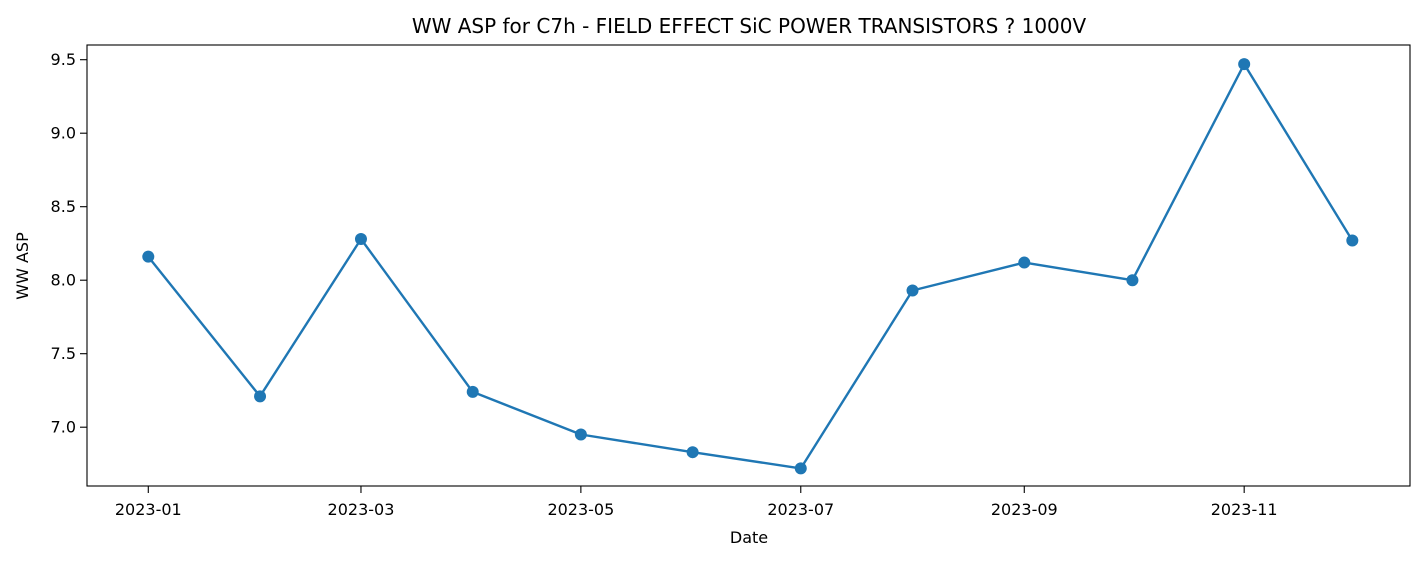 This screenshot has width=1425, height=561. What do you see at coordinates (1244, 509) in the screenshot?
I see `x-tick-label: 2023-11` at bounding box center [1244, 509].